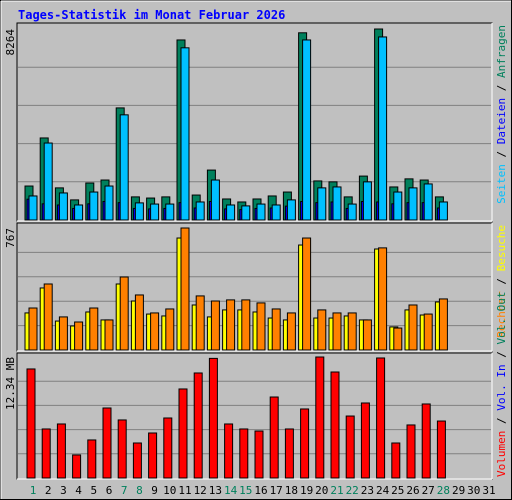 The width and height of the screenshot is (512, 500). What do you see at coordinates (501, 248) in the screenshot?
I see `legend-entry: Besuche` at bounding box center [501, 248].